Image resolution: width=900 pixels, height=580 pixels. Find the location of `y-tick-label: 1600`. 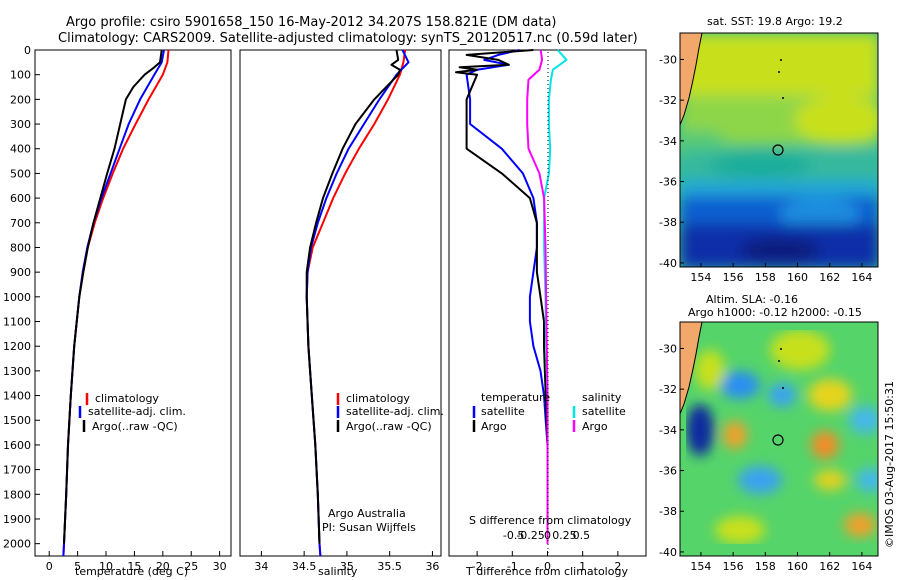

y-tick-label: 1600 is located at coordinates (17, 445).